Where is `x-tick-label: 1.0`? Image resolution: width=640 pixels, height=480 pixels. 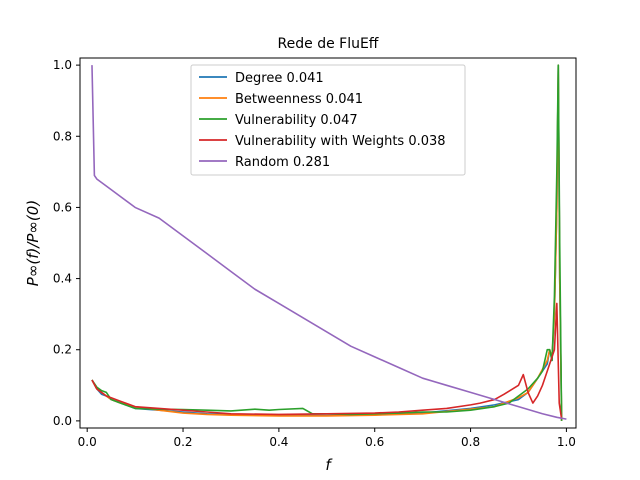 x-tick-label: 1.0 is located at coordinates (566, 442).